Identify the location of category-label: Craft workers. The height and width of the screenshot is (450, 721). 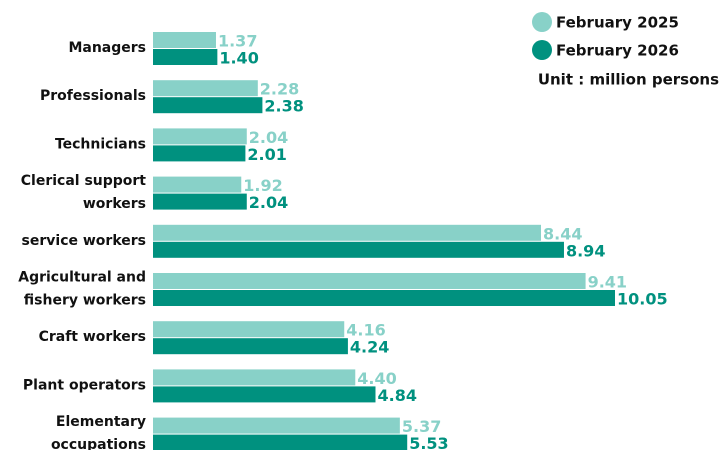
(92, 337).